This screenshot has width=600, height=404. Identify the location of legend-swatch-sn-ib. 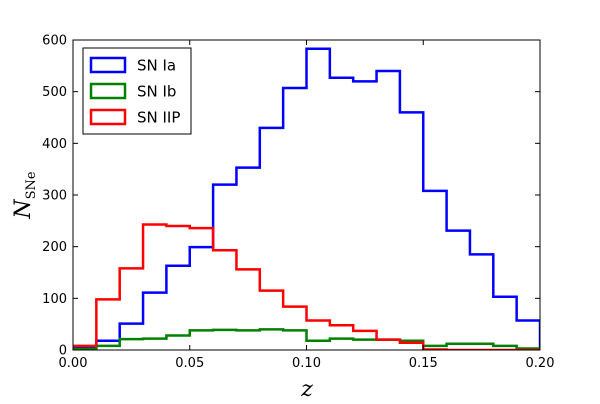
(108, 91).